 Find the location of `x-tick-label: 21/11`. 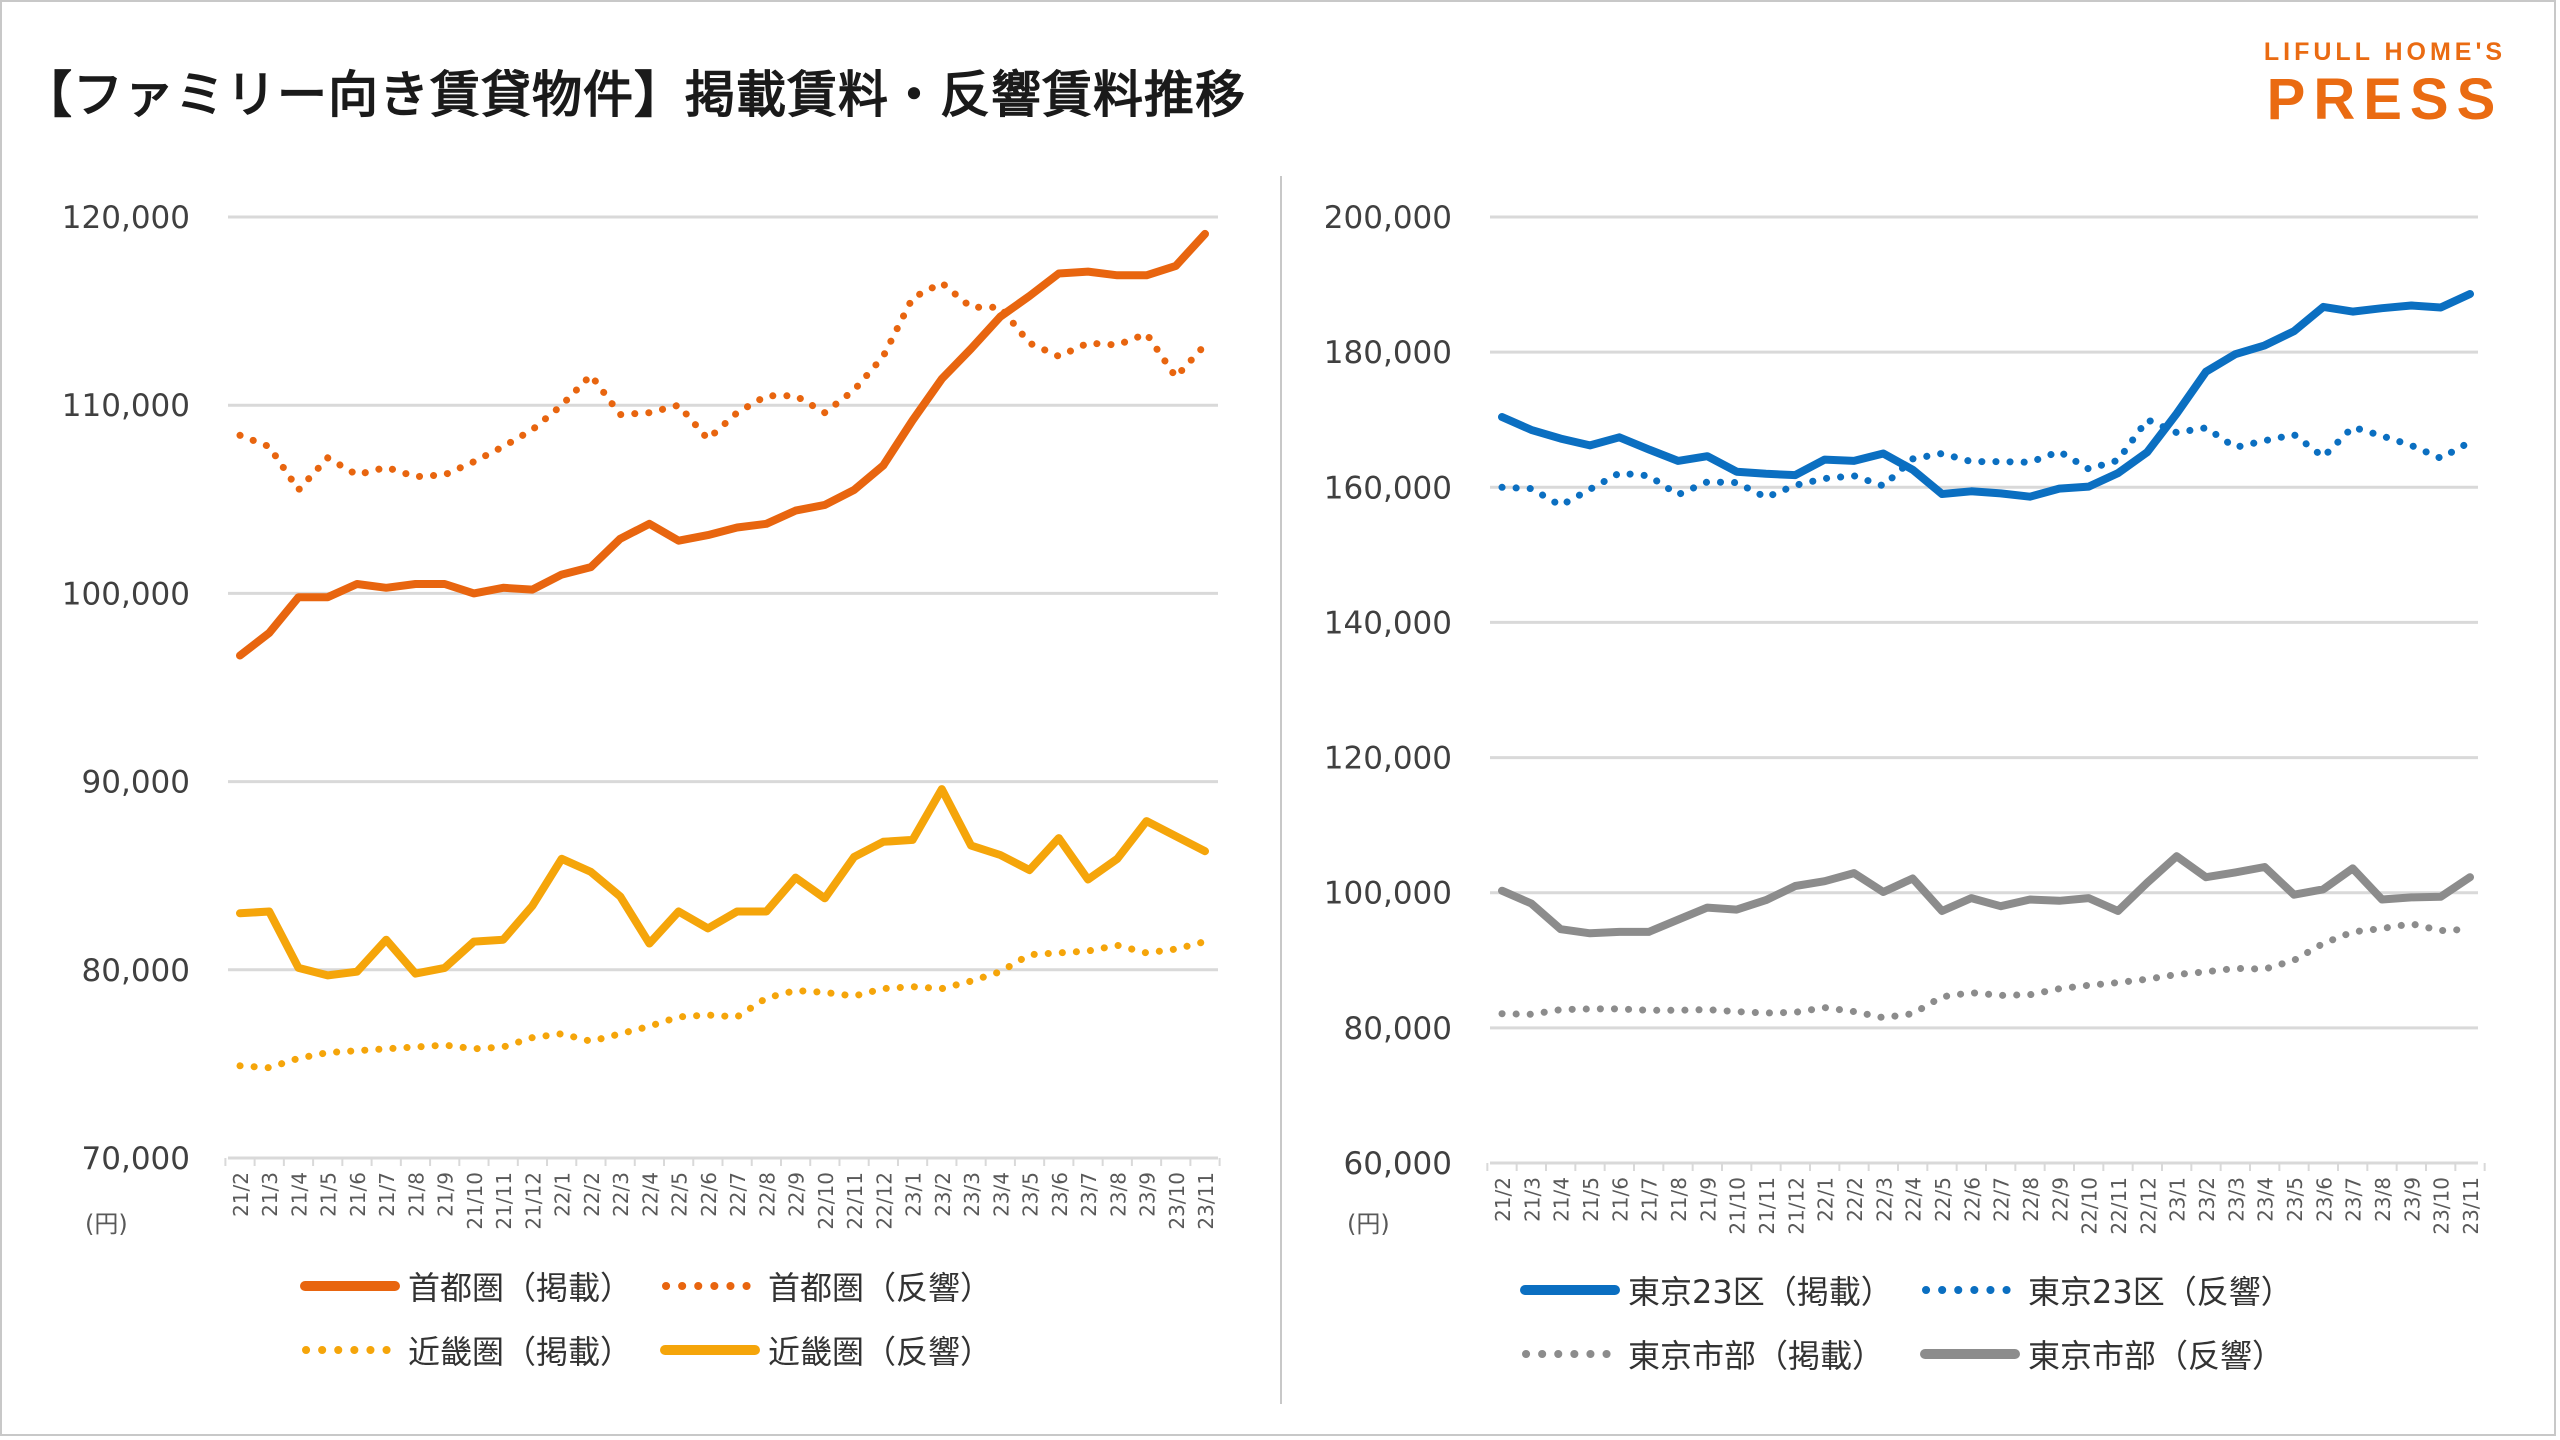

x-tick-label: 21/11 is located at coordinates (504, 1201).